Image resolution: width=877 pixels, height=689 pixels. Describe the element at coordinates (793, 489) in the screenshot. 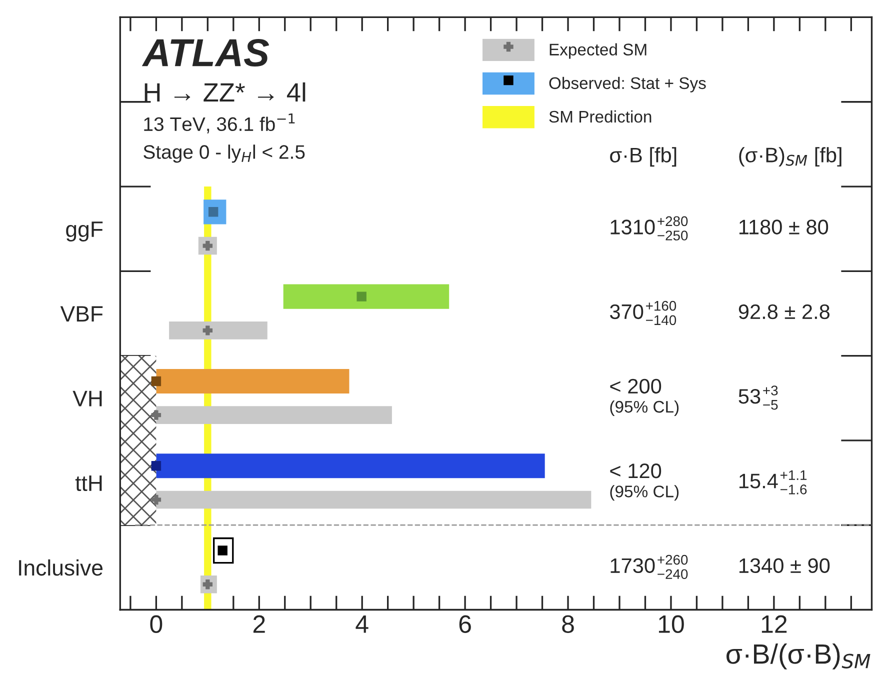

I see `annotation: −1.6` at that location.